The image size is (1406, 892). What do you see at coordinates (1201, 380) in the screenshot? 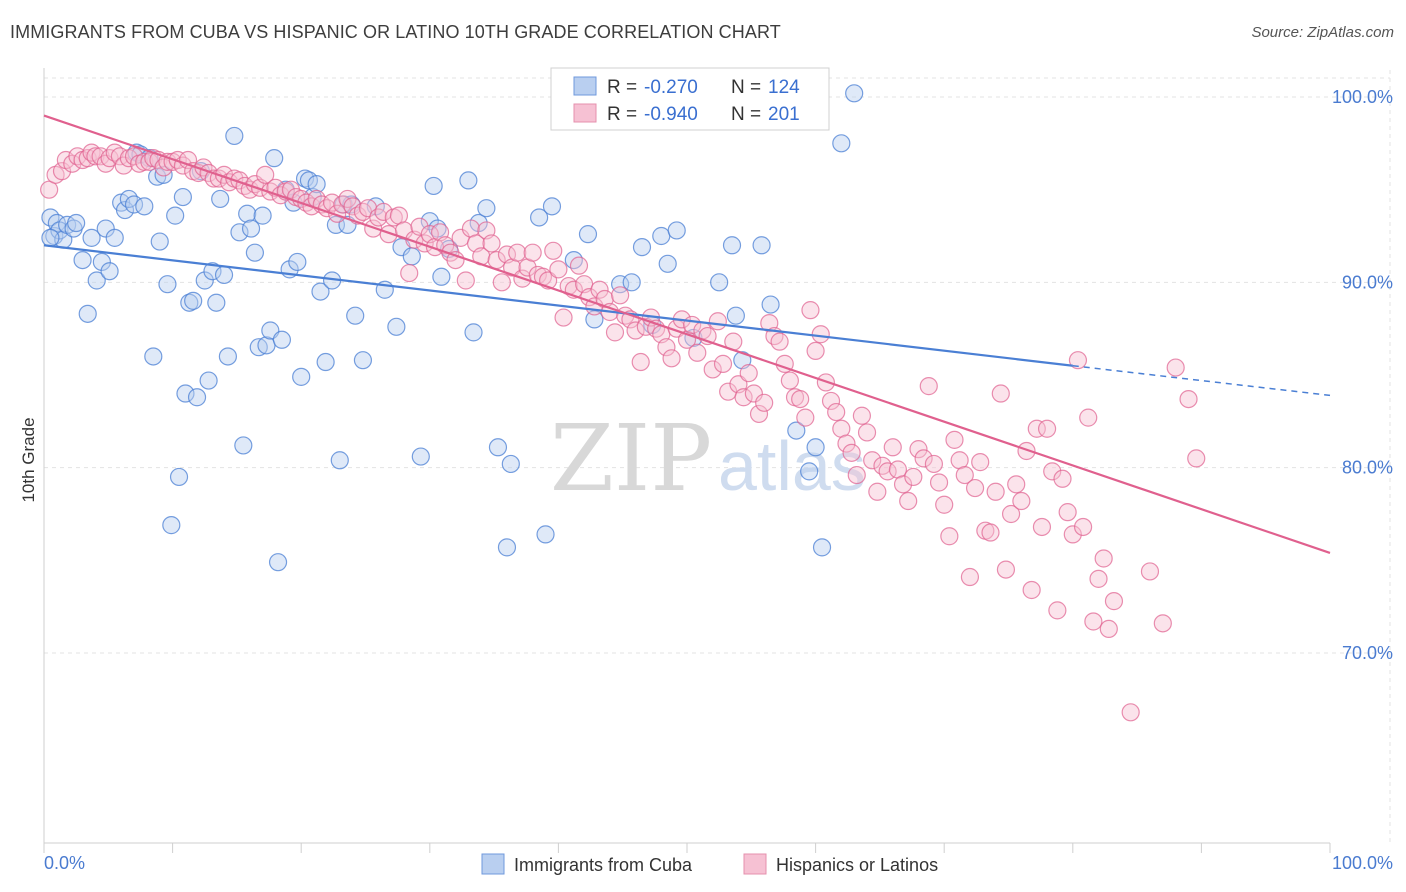
I see `trend-line-cuba-extension` at bounding box center [1201, 380].